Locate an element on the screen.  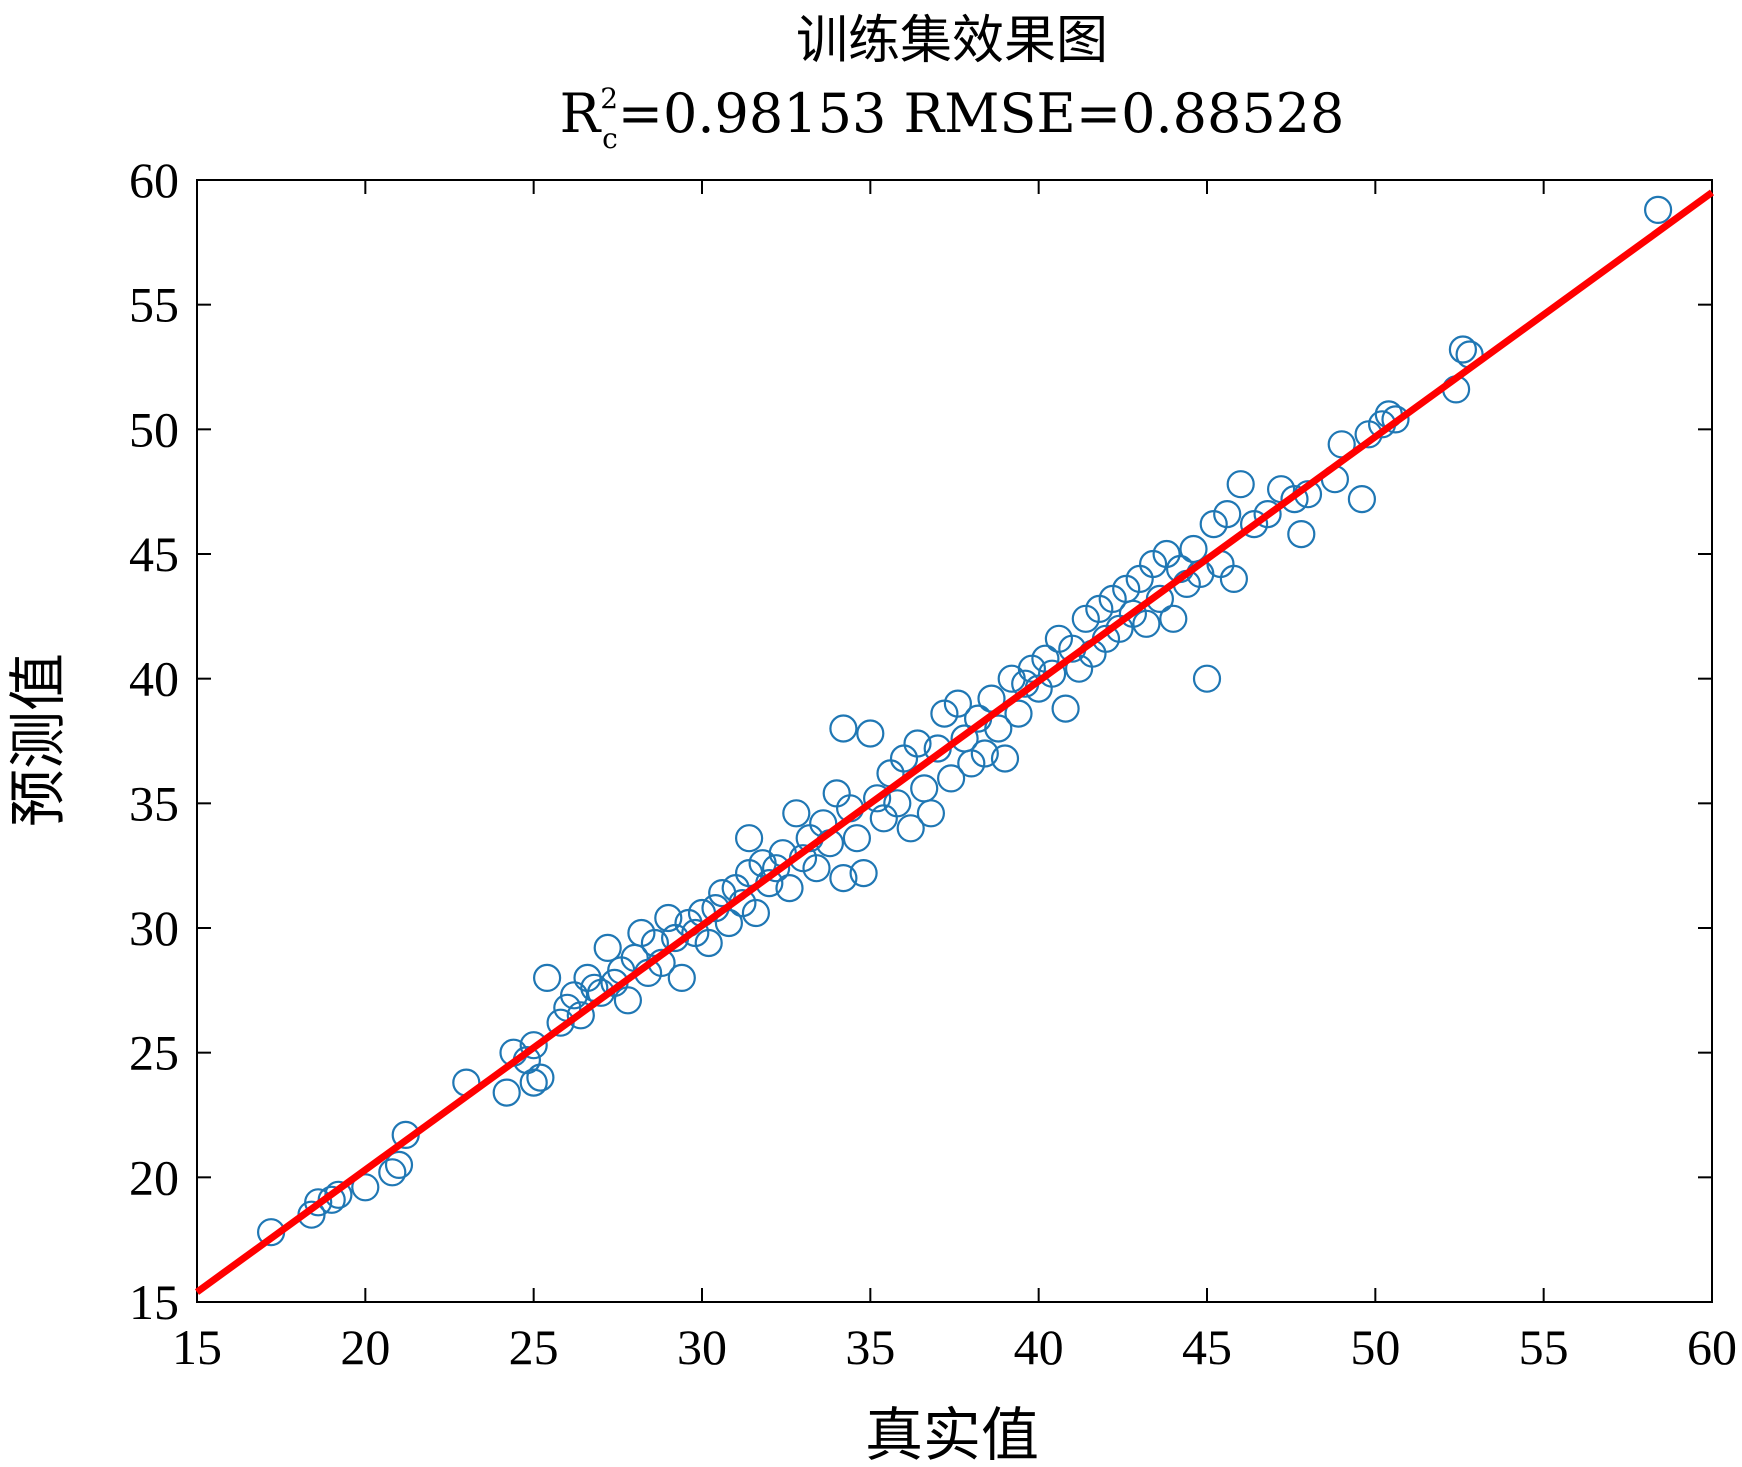
y-tick-label-15: 15 is located at coordinates (154, 1302).